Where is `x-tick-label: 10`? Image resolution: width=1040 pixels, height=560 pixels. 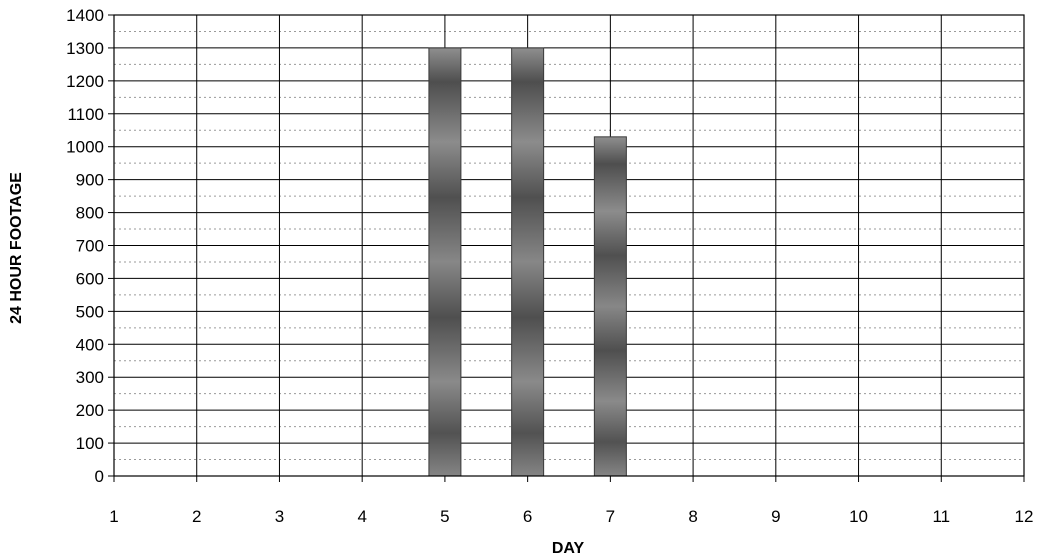
x-tick-label: 10 is located at coordinates (858, 516).